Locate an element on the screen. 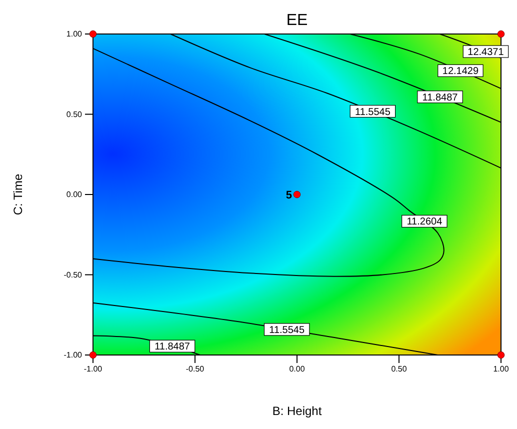 The width and height of the screenshot is (517, 429). x-tick-label: 0.50 is located at coordinates (399, 369).